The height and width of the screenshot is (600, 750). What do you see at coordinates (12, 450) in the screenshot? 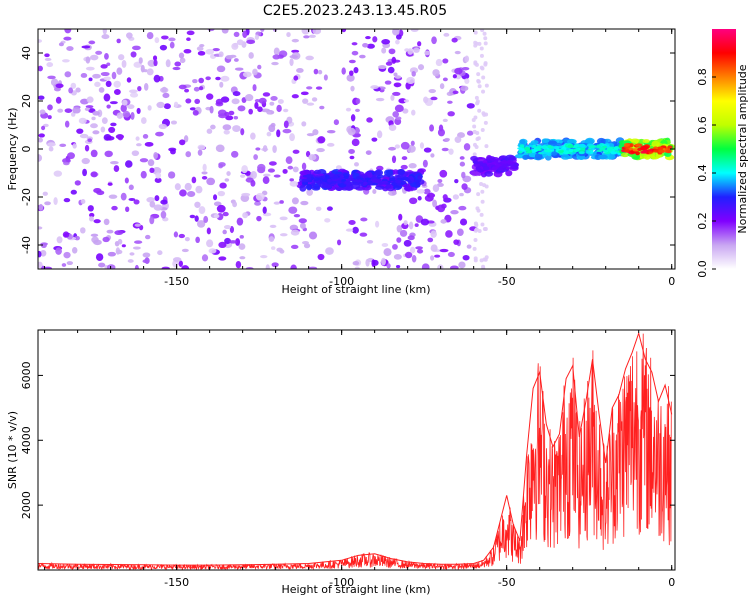
I see `snr-y-axis-title: SNR (10 * v/v)` at bounding box center [12, 450].